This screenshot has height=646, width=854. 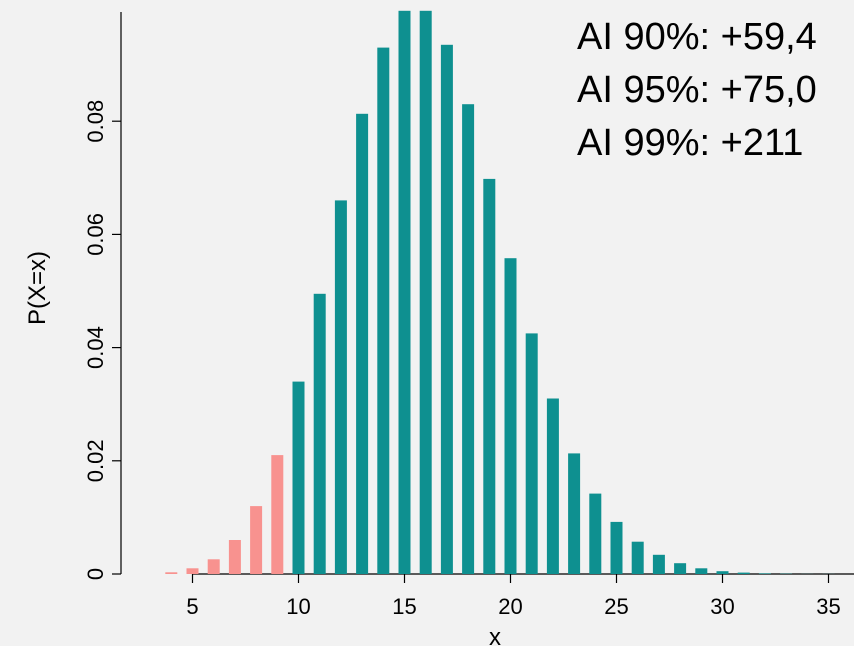 What do you see at coordinates (828, 606) in the screenshot?
I see `x-tick-label: 35` at bounding box center [828, 606].